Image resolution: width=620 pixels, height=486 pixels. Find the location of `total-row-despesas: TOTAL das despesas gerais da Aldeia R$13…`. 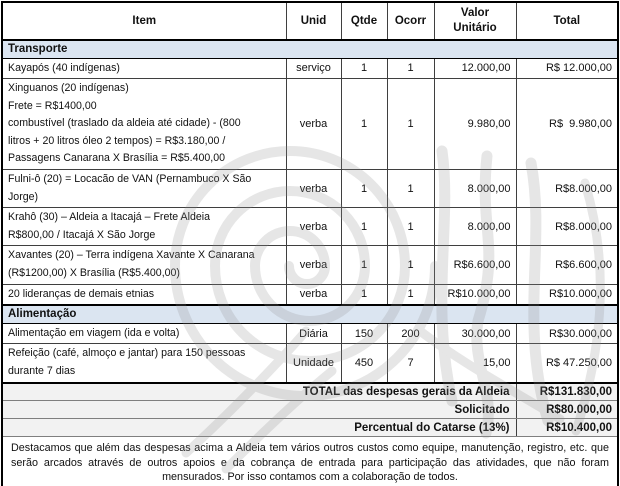

total-row-despesas: TOTAL das despesas gerais da Aldeia R$13… is located at coordinates (310, 391).